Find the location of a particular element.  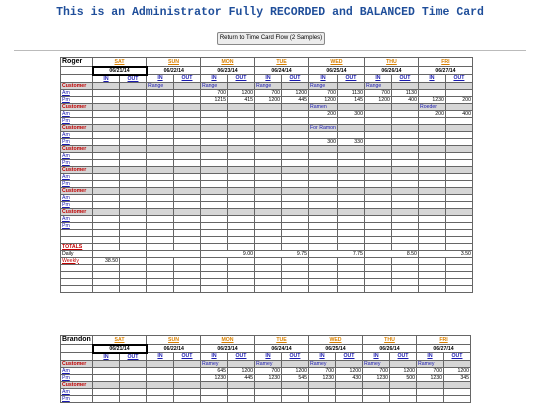

time-cell: 145 is located at coordinates (350, 99).